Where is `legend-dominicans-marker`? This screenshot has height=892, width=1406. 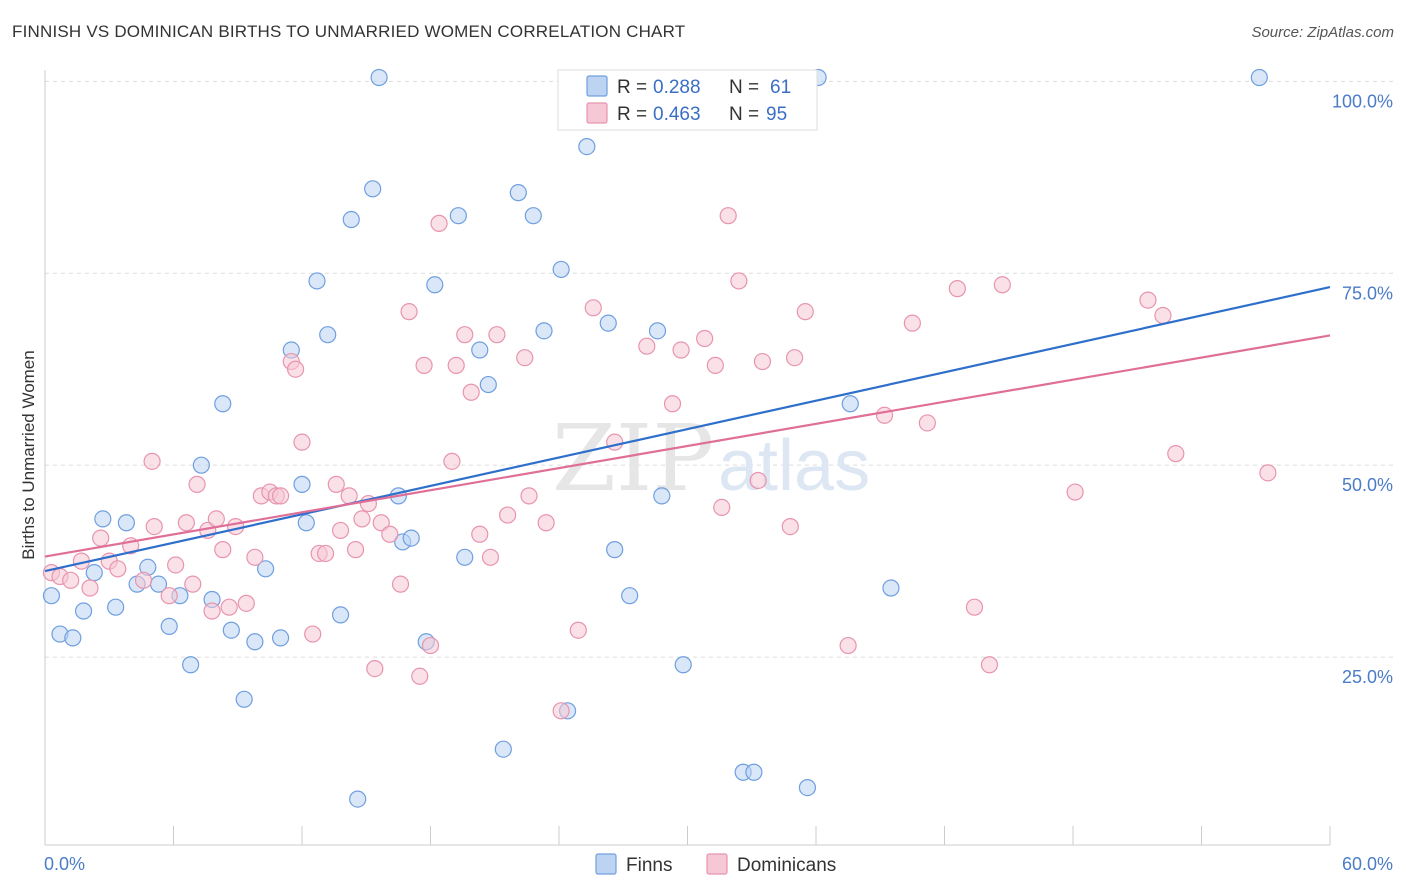
legend-dominicans-marker is located at coordinates (717, 864).